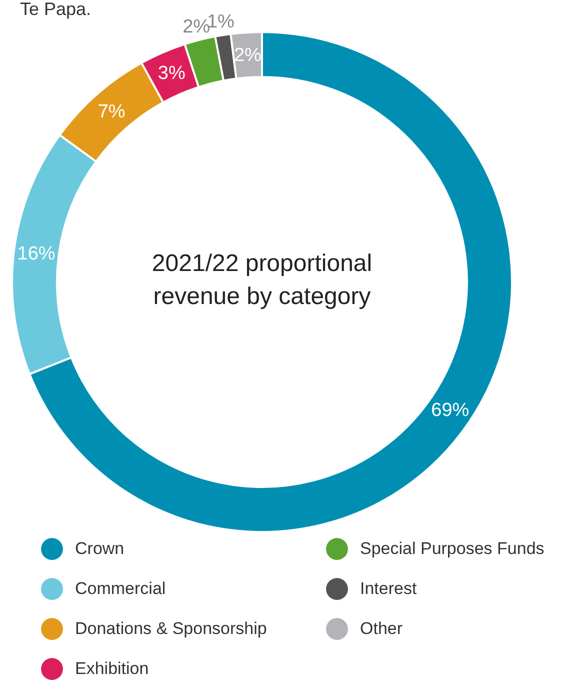 The image size is (561, 680). I want to click on legend-label: Exhibition, so click(112, 668).